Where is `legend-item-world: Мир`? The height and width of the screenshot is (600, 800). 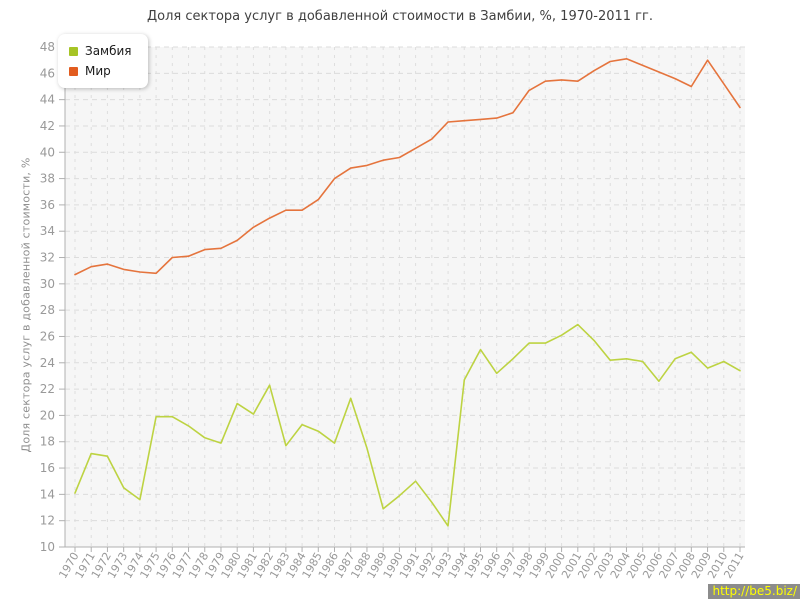
legend-item-world: Мир is located at coordinates (100, 71).